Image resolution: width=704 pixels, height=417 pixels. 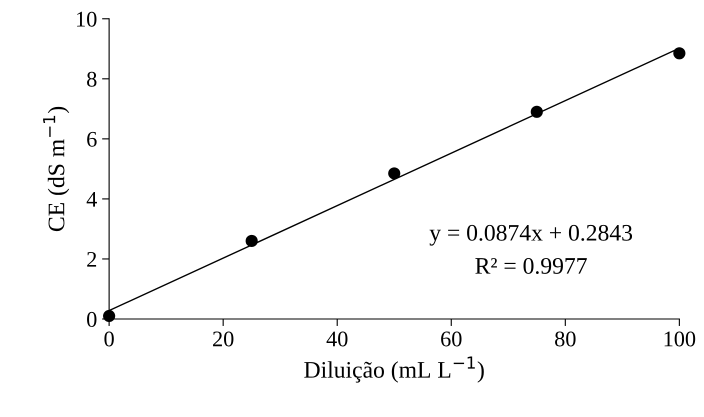 I want to click on x-tick-label: 20, so click(x=223, y=338).